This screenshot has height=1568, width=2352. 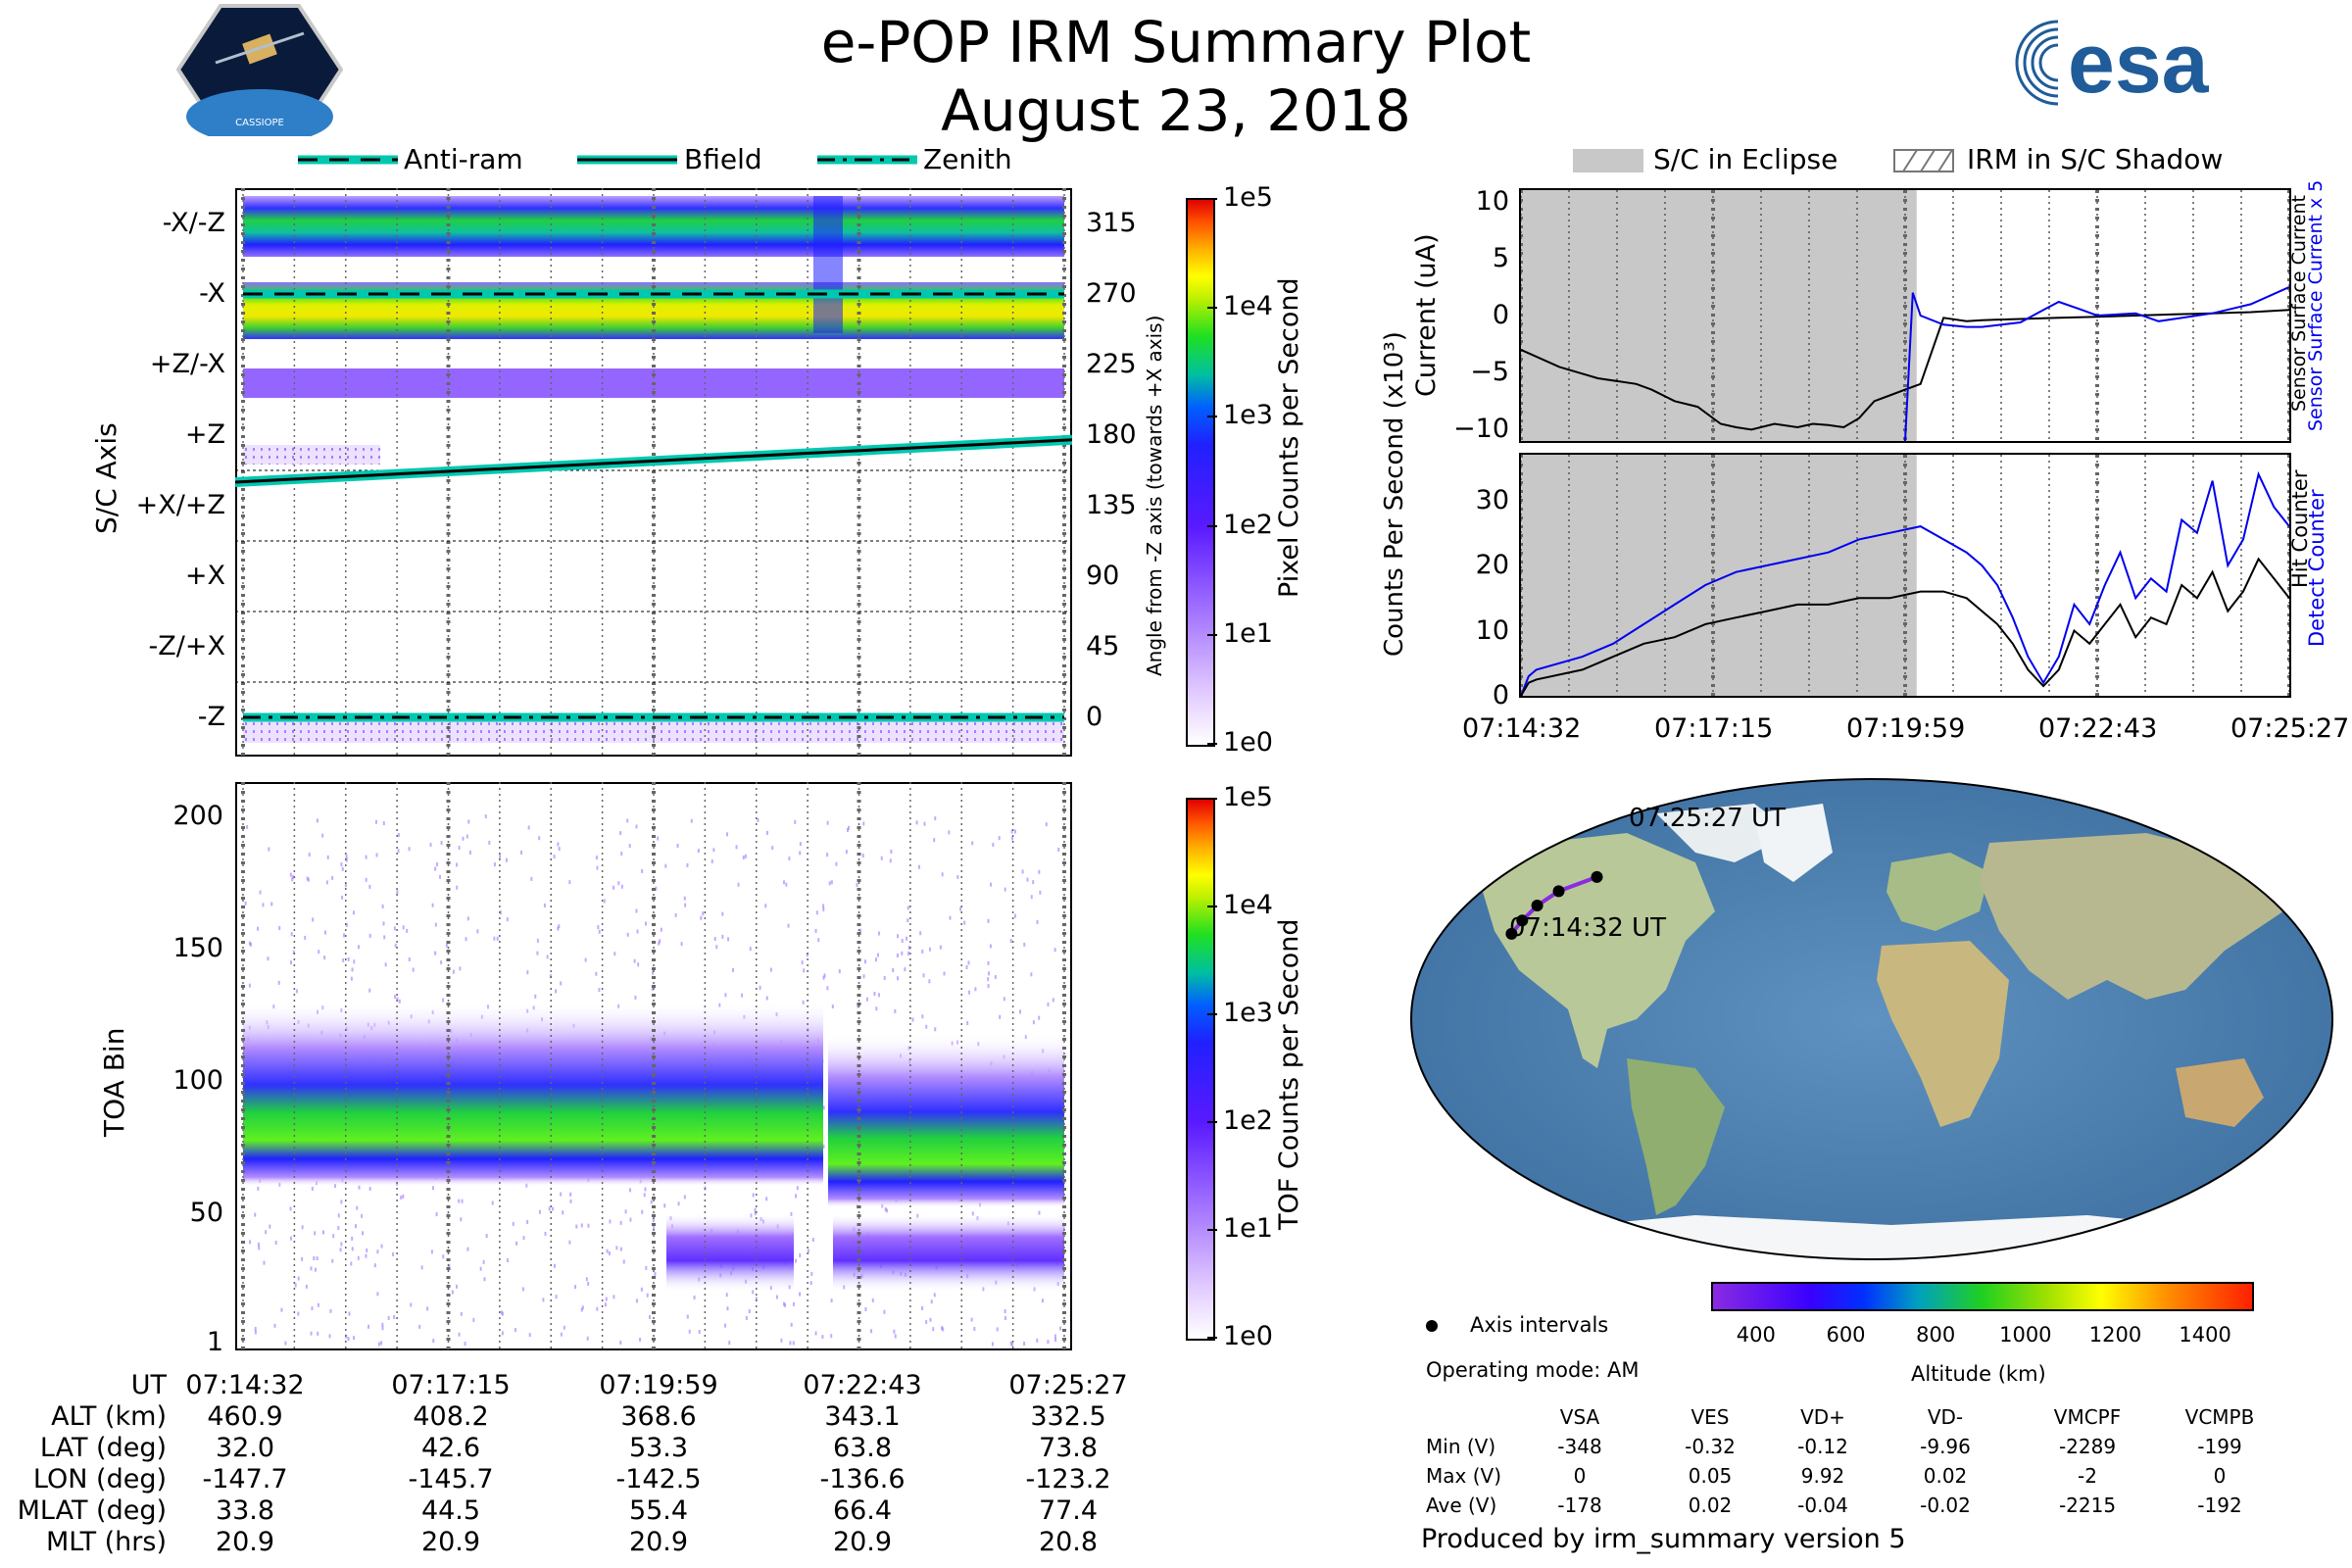 I want to click on legend-shadow: IRM in S/C Shadow, so click(x=2095, y=159).